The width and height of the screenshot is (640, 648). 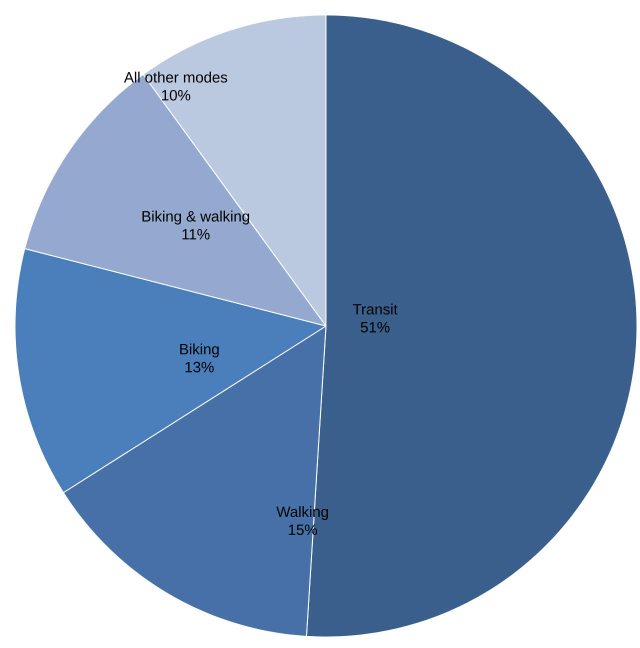 I want to click on slice-label: Biking, so click(x=199, y=350).